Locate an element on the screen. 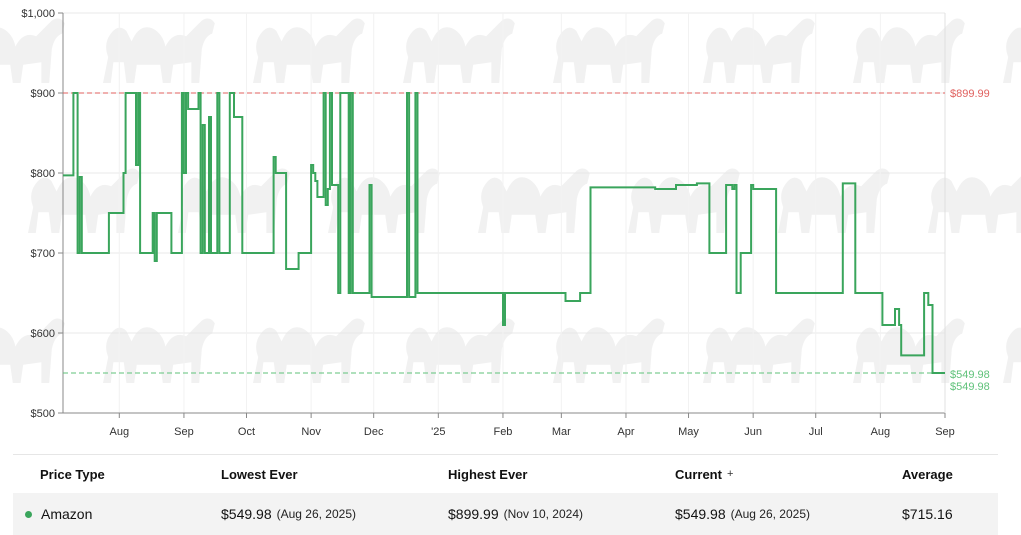 The image size is (1021, 535). x-tick-label: Jul is located at coordinates (816, 432).